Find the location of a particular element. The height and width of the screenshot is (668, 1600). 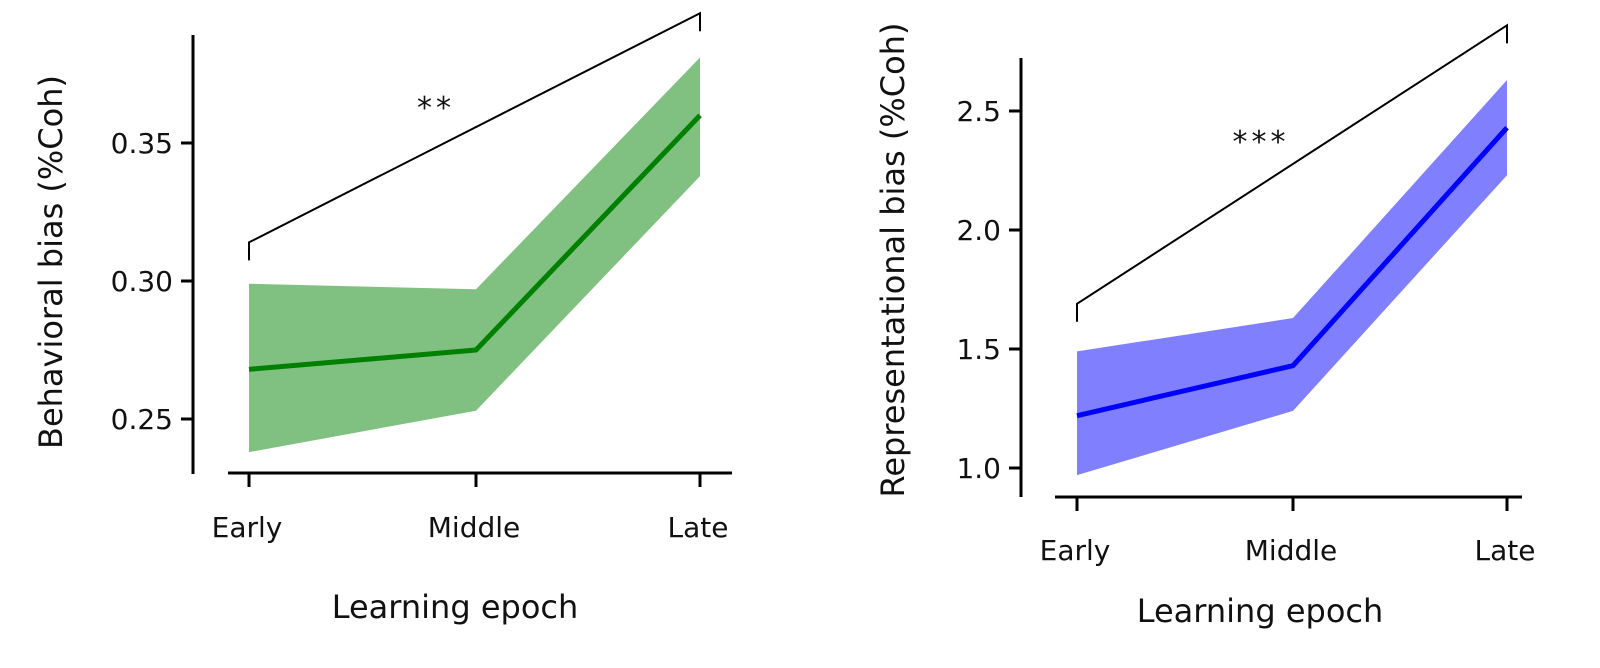

y-tick-label: 2.5 is located at coordinates (978, 111).